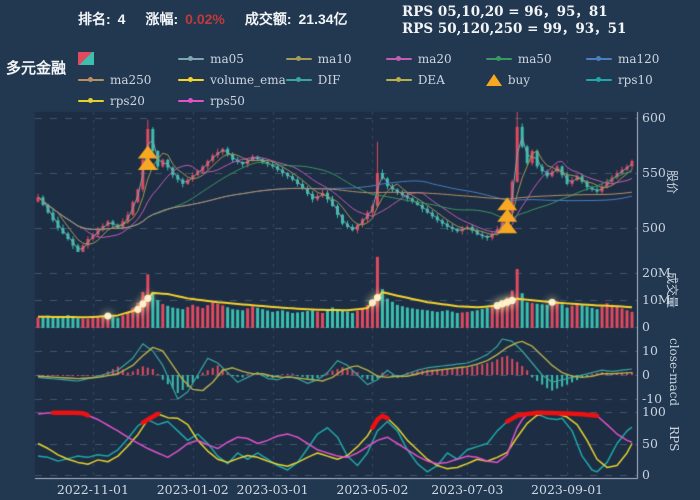 The height and width of the screenshot is (500, 700). What do you see at coordinates (191, 58) in the screenshot?
I see `ma05-swatch-icon` at bounding box center [191, 58].